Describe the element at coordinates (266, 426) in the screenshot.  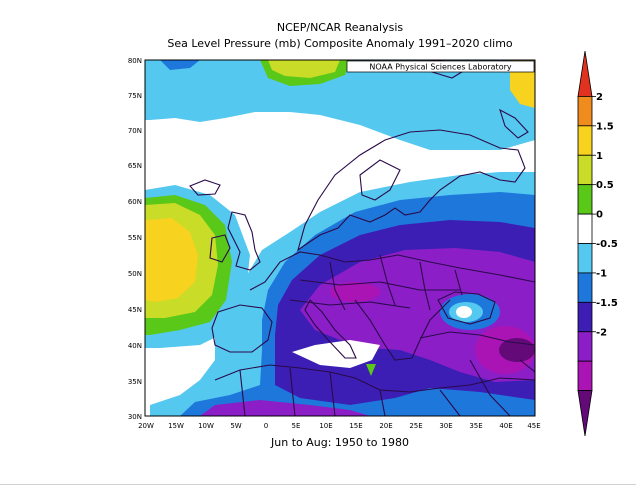
I see `lon-label-0: 0` at that location.